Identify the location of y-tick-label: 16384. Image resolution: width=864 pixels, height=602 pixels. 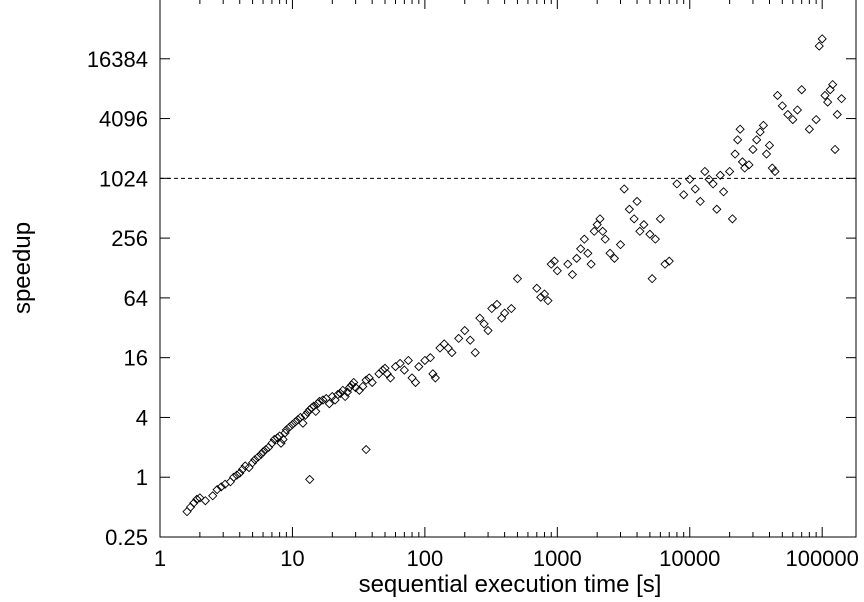
(117, 59).